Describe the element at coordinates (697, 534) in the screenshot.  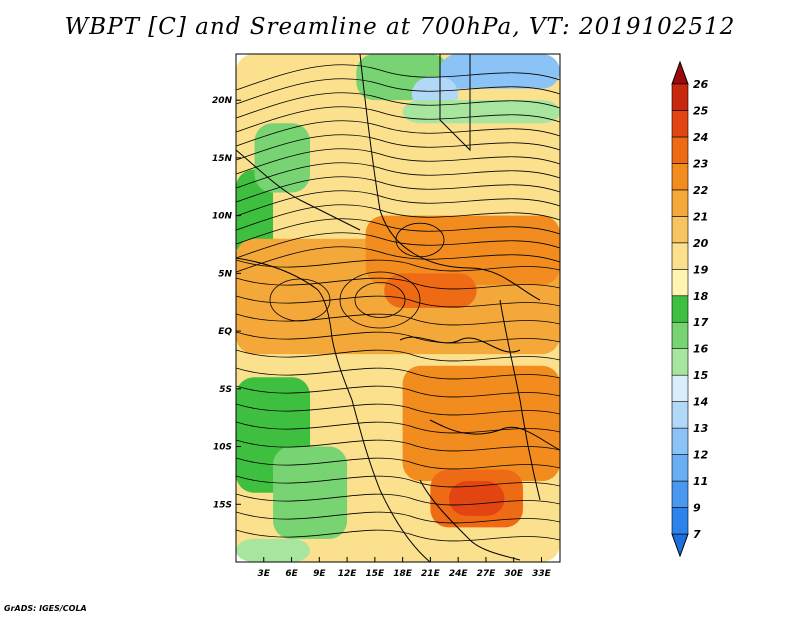
I see `colorbar-label: 7` at that location.